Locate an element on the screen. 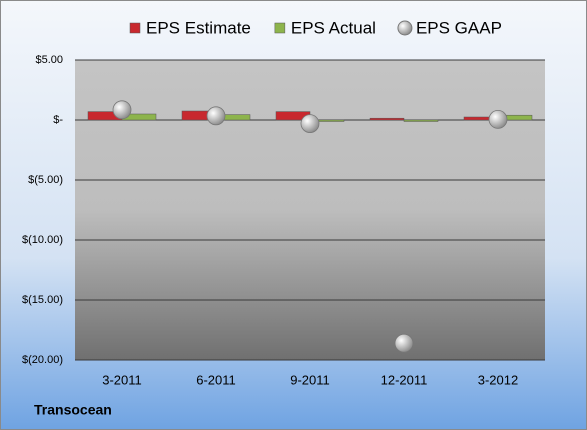  x-tick-label: 12-2011 is located at coordinates (404, 379).